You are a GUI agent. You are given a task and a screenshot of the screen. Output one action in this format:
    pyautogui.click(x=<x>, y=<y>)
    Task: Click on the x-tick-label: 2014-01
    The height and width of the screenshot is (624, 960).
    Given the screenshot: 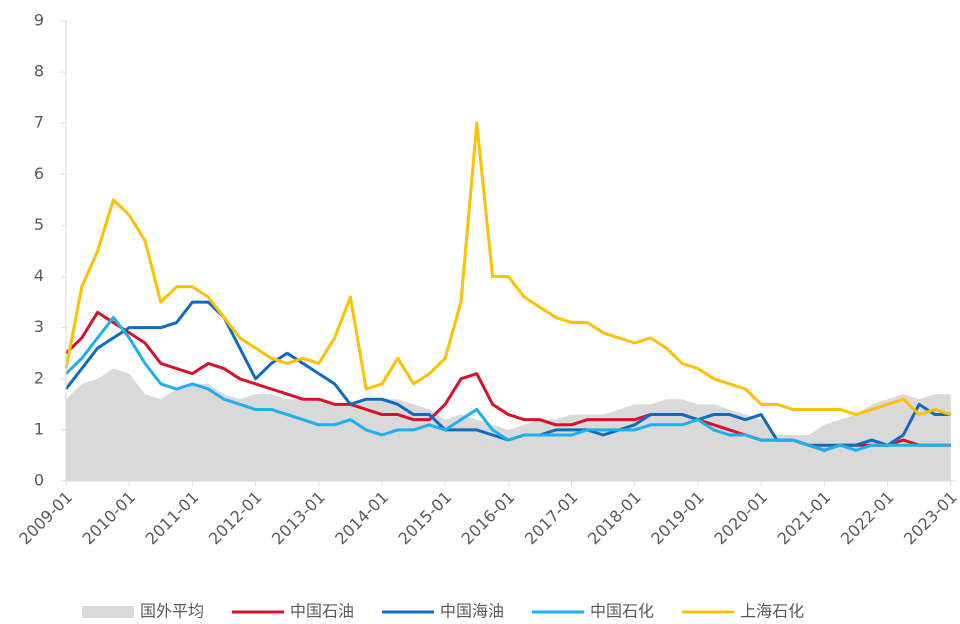 What is the action you would take?
    pyautogui.click(x=361, y=518)
    